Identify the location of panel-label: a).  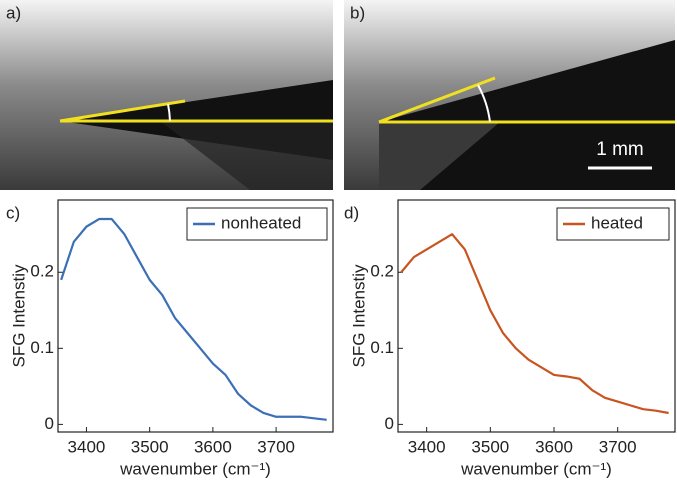
(13, 12).